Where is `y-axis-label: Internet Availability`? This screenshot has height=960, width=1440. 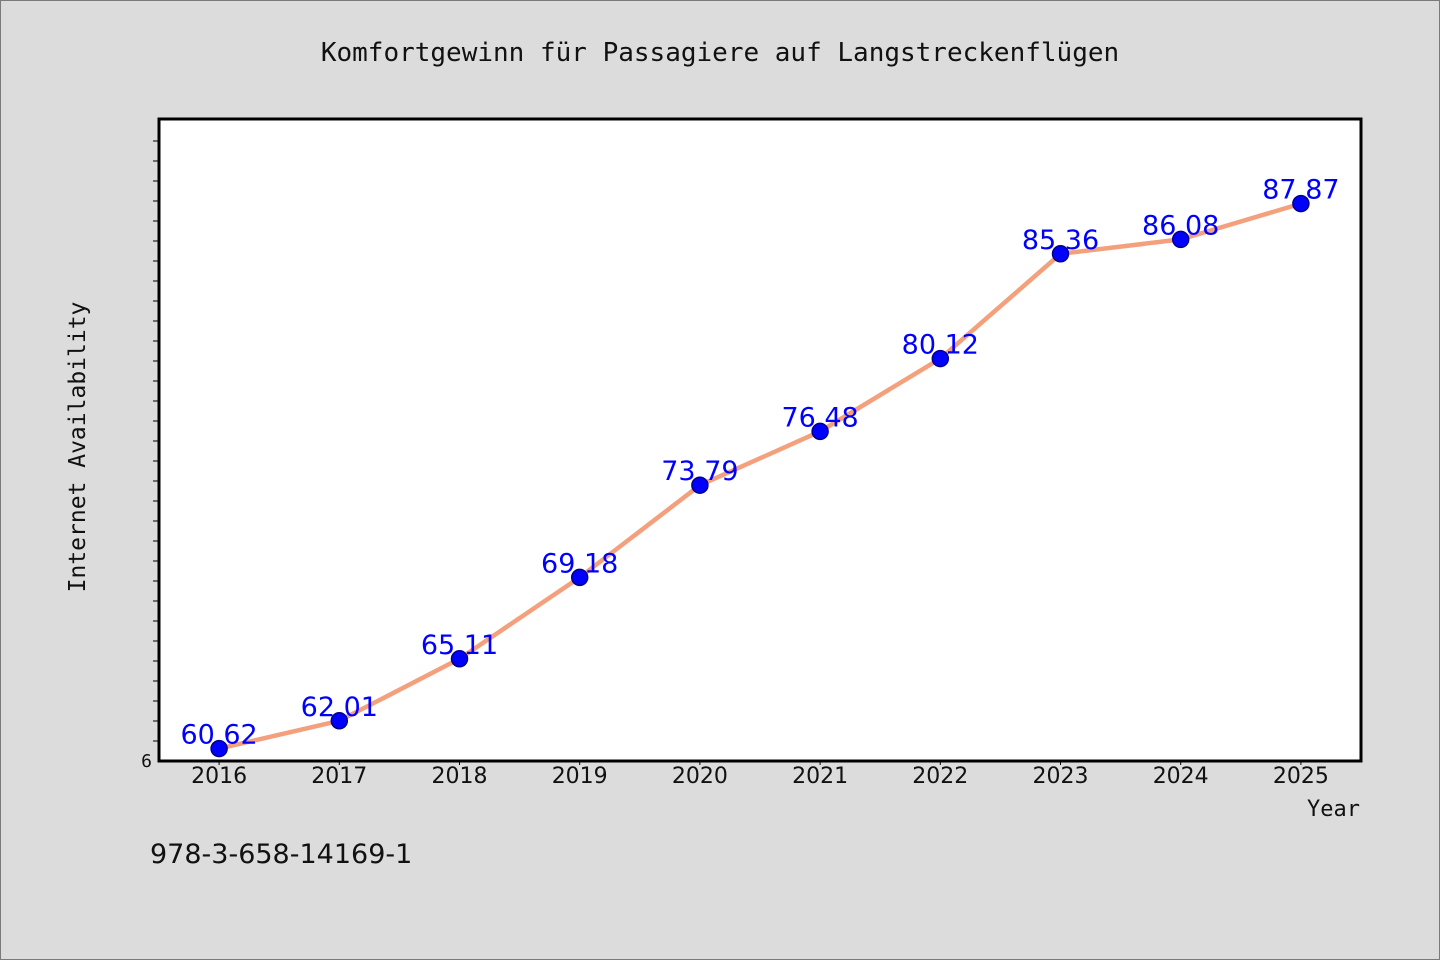
y-axis-label: Internet Availability is located at coordinates (78, 447).